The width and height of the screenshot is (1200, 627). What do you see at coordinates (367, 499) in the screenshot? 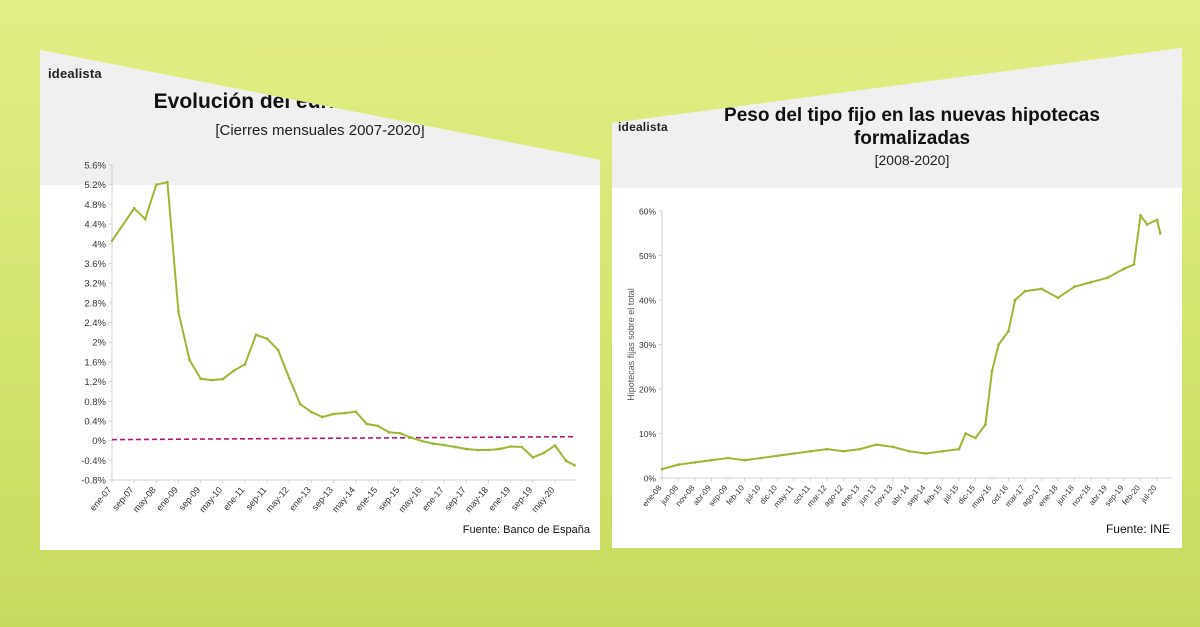
I see `x-tick-label: ene-15` at bounding box center [367, 499].